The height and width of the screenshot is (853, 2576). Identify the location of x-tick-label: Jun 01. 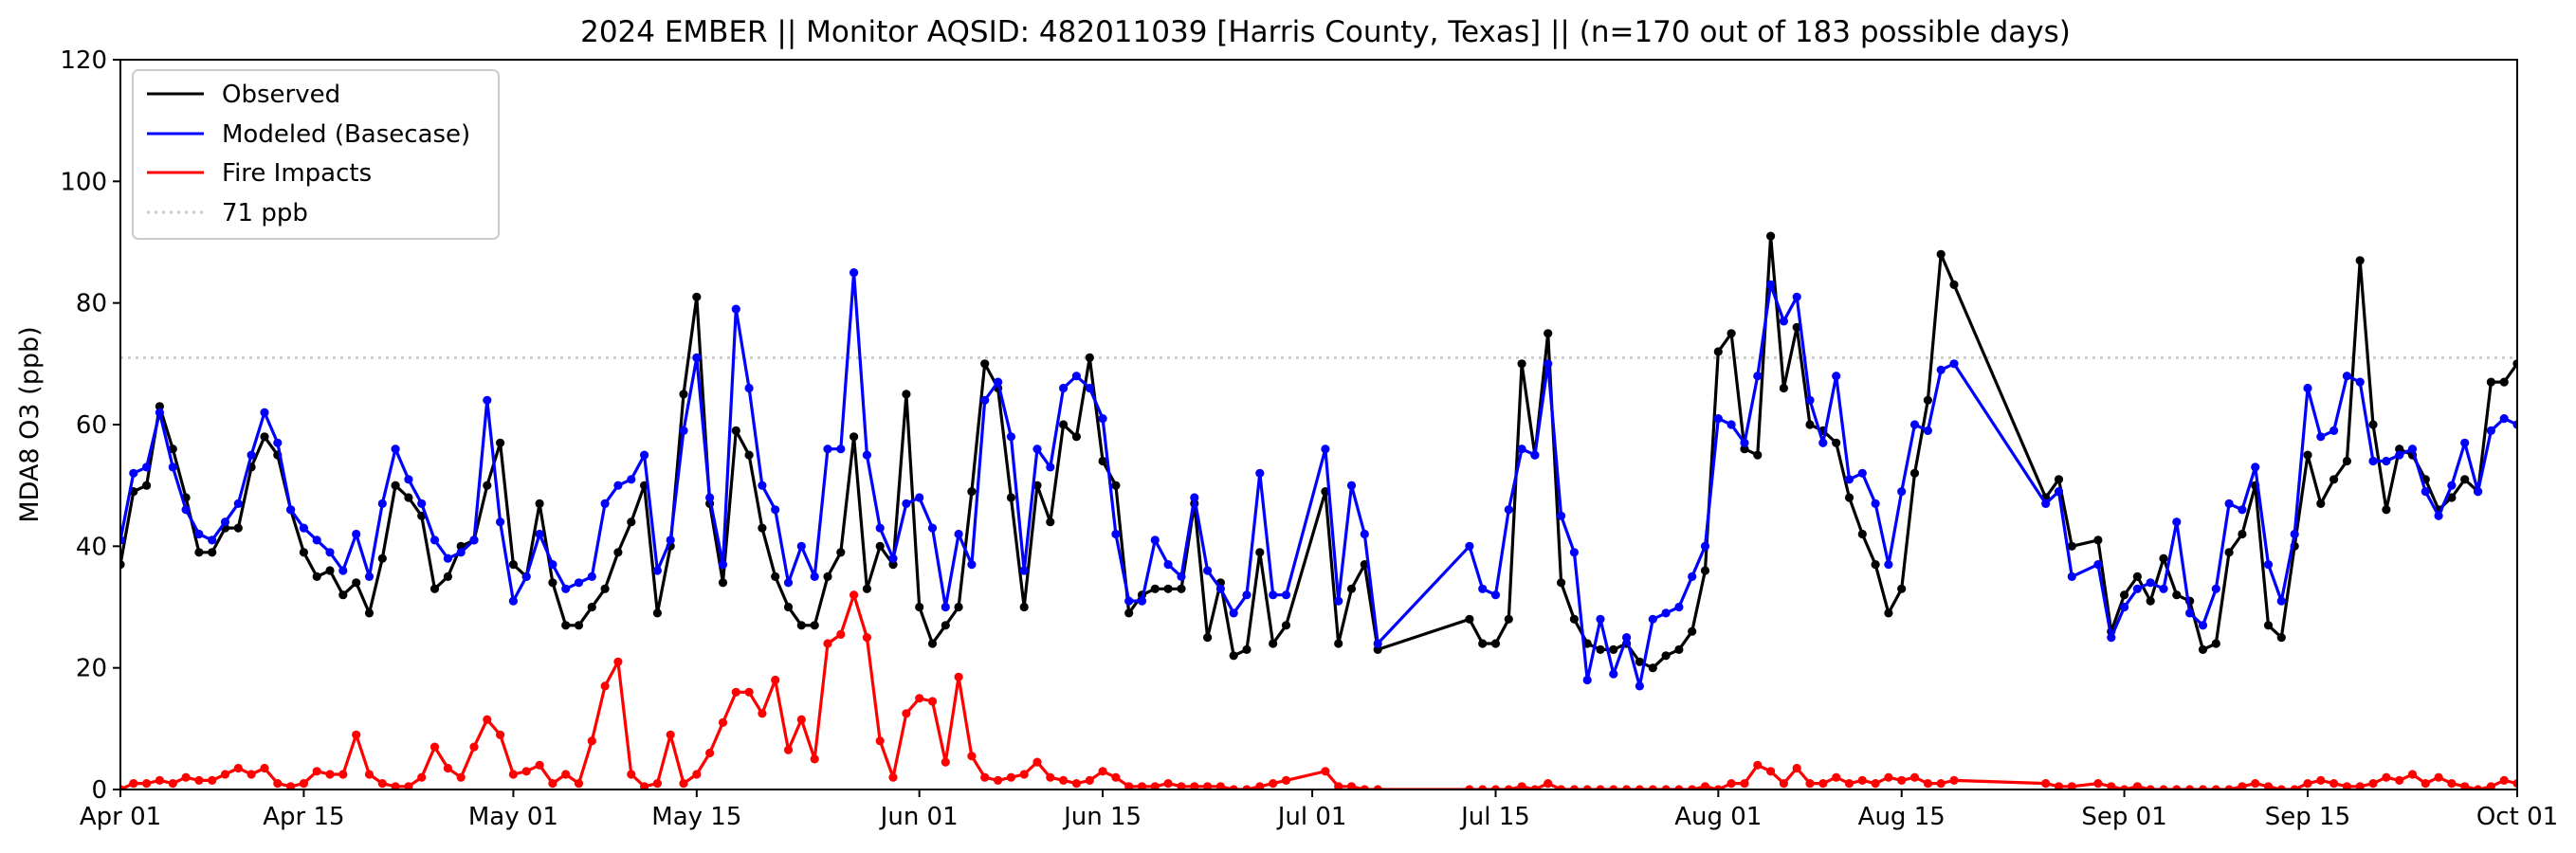
(919, 817).